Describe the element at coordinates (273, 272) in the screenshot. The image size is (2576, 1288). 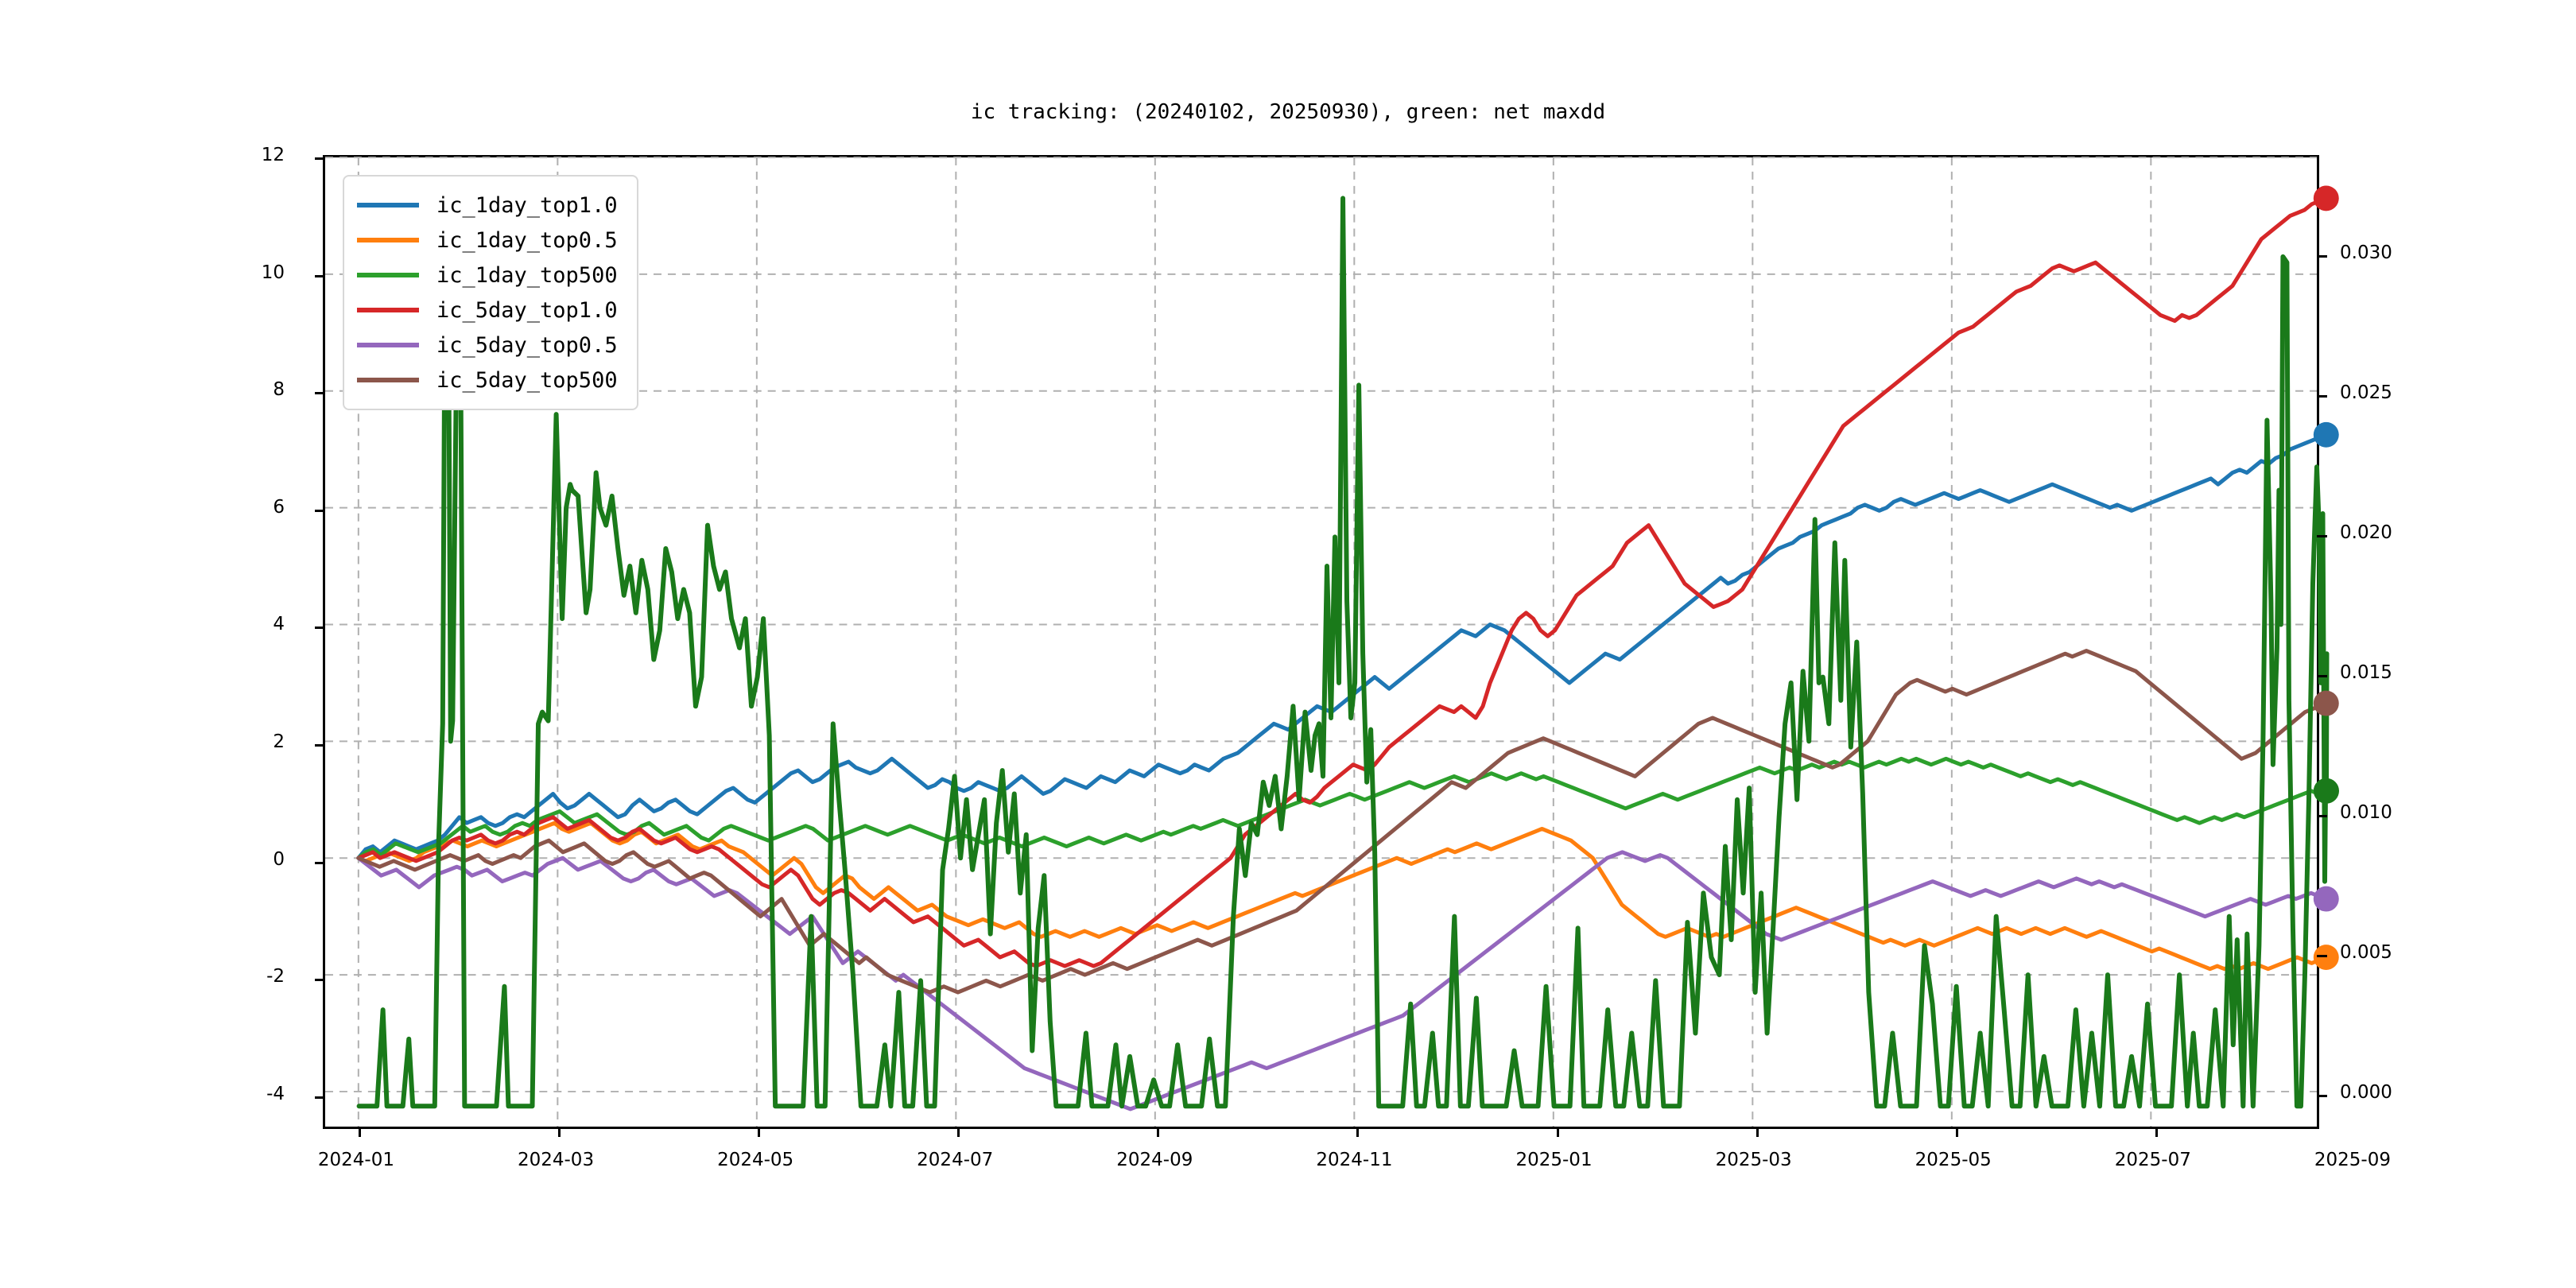
I see `y-axis-left-tick-label: 10` at that location.